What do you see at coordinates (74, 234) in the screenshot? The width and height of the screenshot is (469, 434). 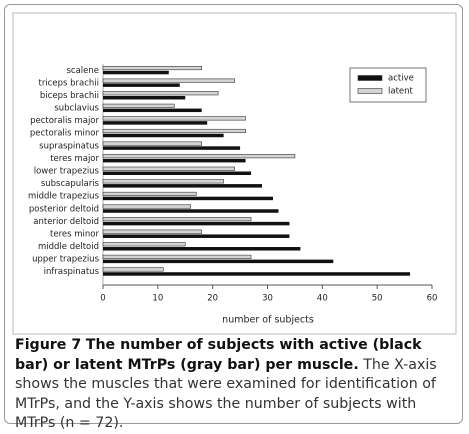 I see `y-tick-label: teres minor` at bounding box center [74, 234].